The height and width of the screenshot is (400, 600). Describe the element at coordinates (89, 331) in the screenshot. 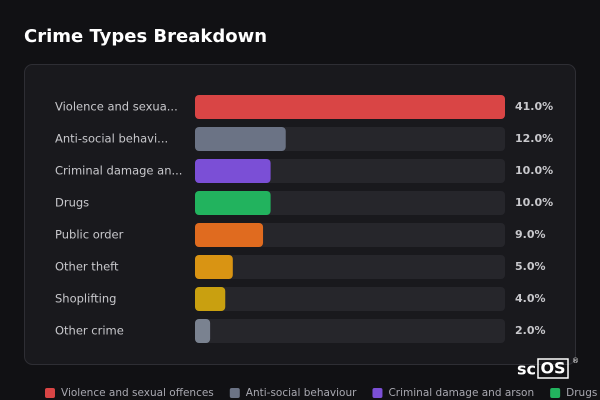

I see `category-label: Other crime` at that location.